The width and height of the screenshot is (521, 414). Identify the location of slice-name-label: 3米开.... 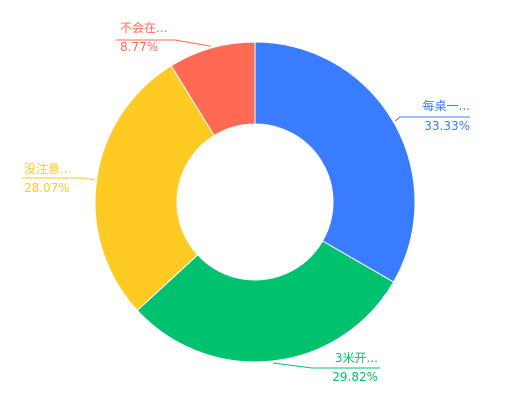
(356, 358).